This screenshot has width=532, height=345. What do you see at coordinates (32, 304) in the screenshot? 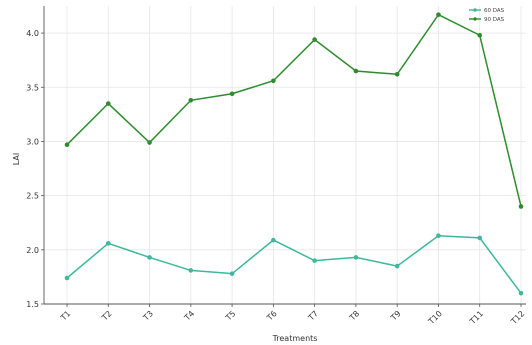
I see `y-tick-label: 1.5` at bounding box center [32, 304].